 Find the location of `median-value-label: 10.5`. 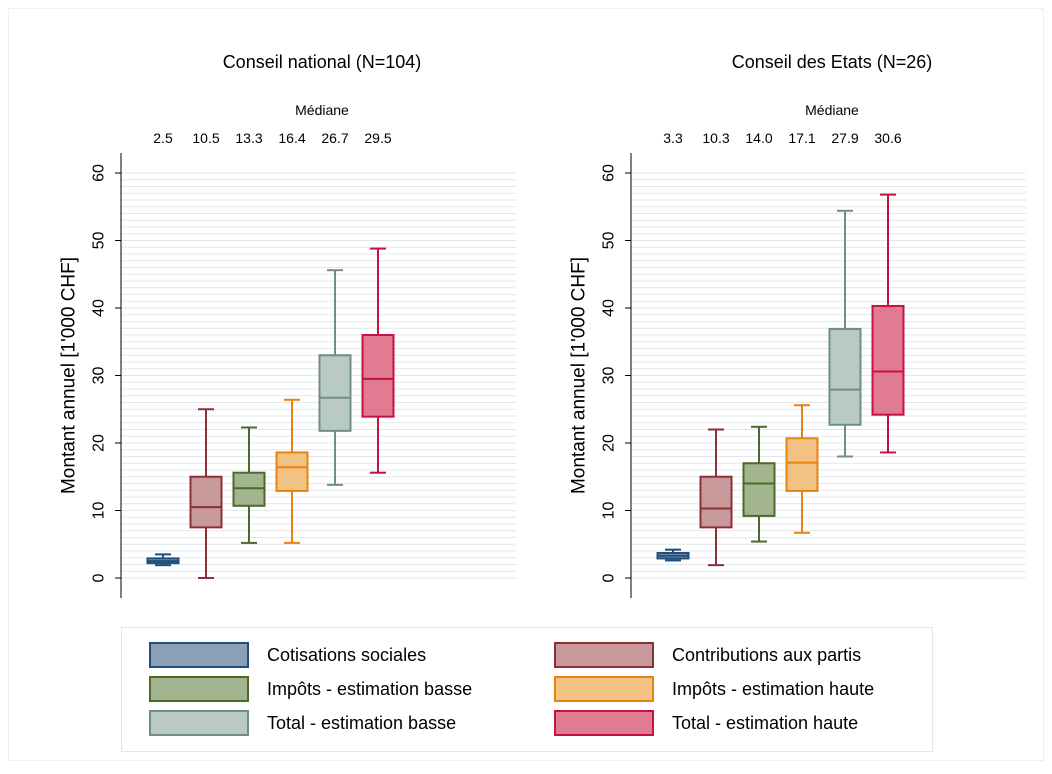

median-value-label: 10.5 is located at coordinates (205, 138).